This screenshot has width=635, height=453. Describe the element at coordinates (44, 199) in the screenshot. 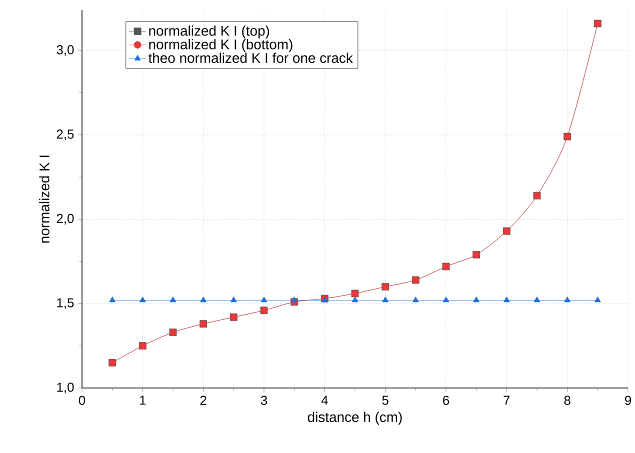

I see `y-axis-title: normalized K I` at that location.